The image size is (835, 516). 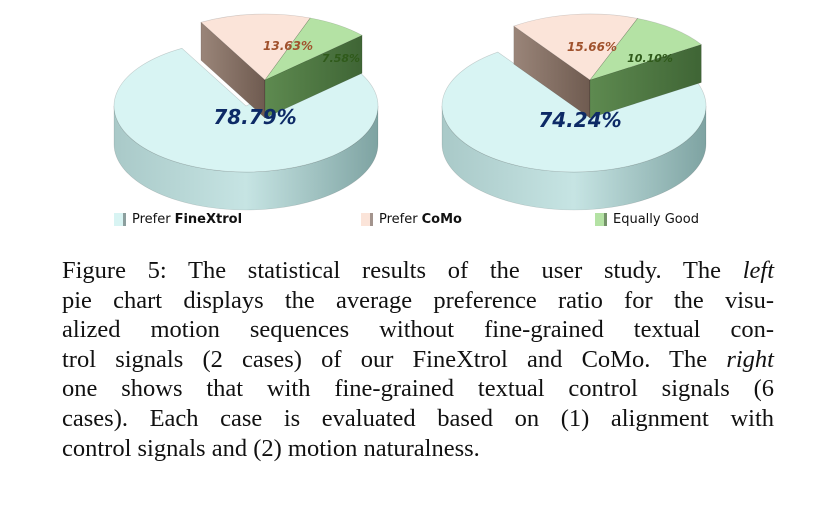 What do you see at coordinates (601, 219) in the screenshot?
I see `legend-swatch-equal` at bounding box center [601, 219].